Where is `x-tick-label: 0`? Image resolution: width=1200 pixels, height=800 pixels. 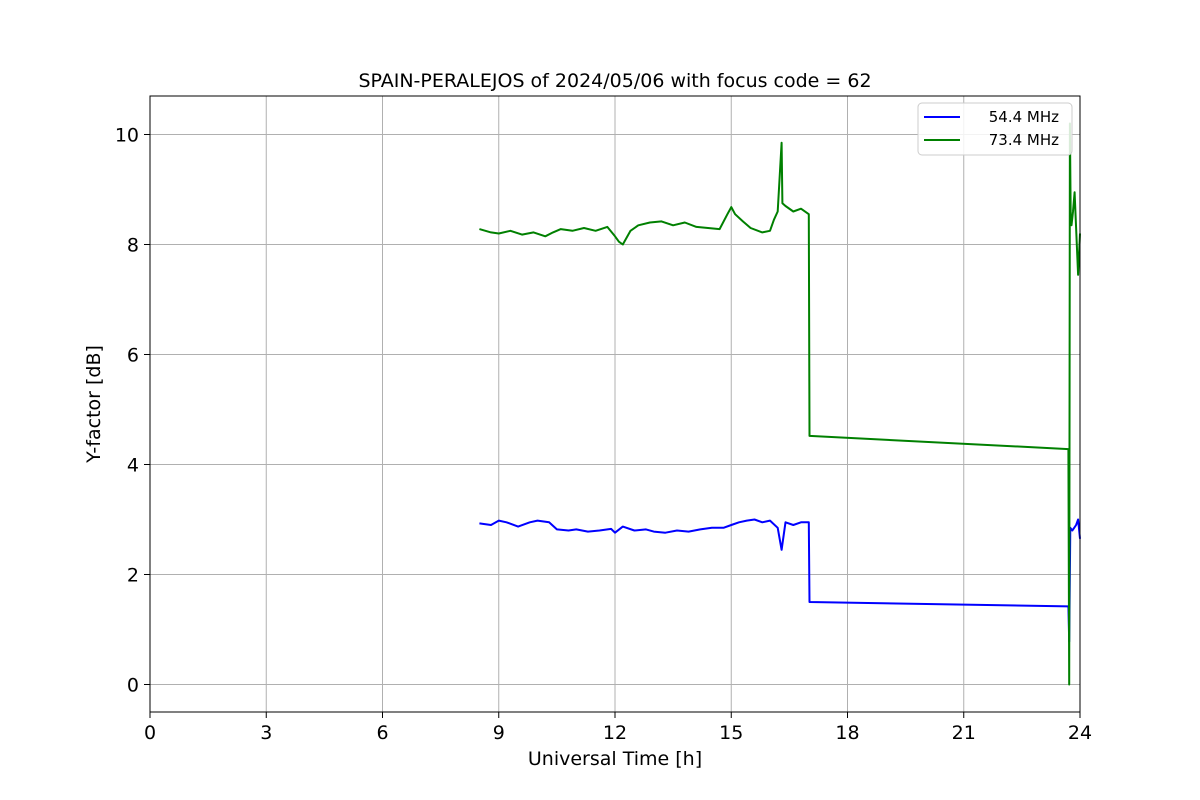 x-tick-label: 0 is located at coordinates (150, 733).